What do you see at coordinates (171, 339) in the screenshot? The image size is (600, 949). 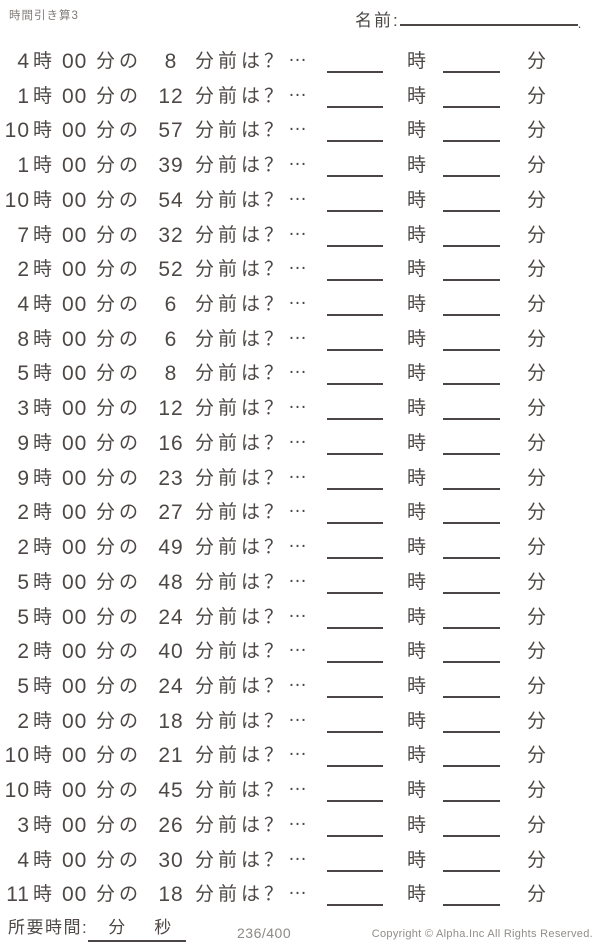 I see `minutes-before-value: 6` at bounding box center [171, 339].